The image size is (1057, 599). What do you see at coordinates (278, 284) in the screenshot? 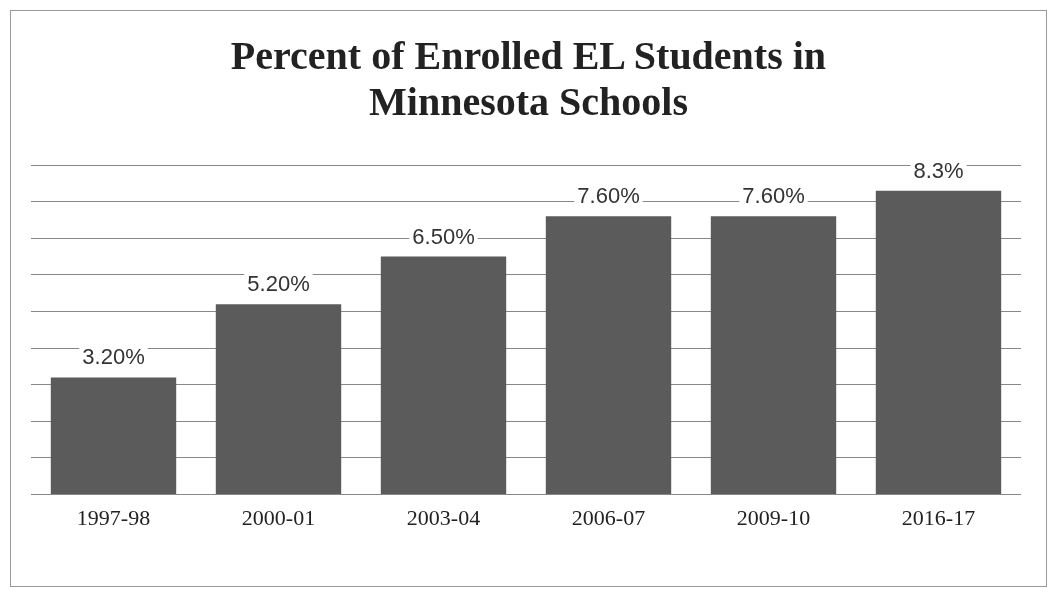
I see `data-label: 5.20%` at bounding box center [278, 284].